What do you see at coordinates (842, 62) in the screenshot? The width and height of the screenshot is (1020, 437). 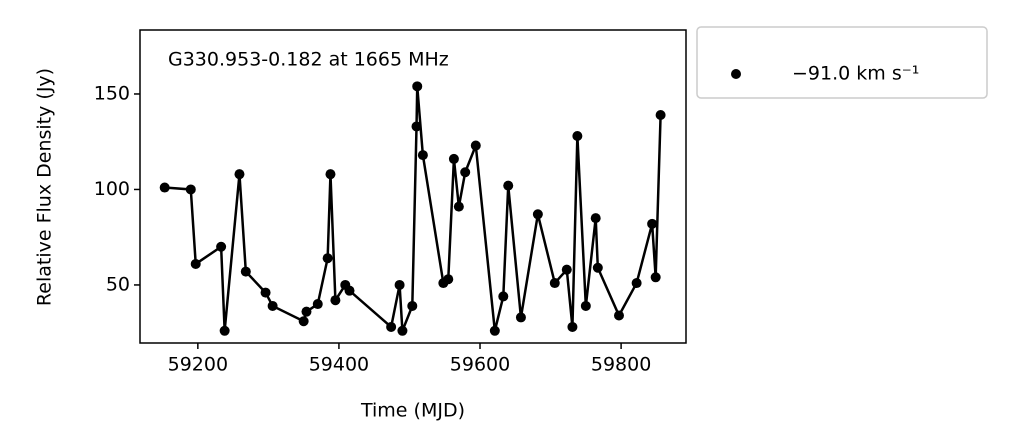 I see `legend-box` at bounding box center [842, 62].